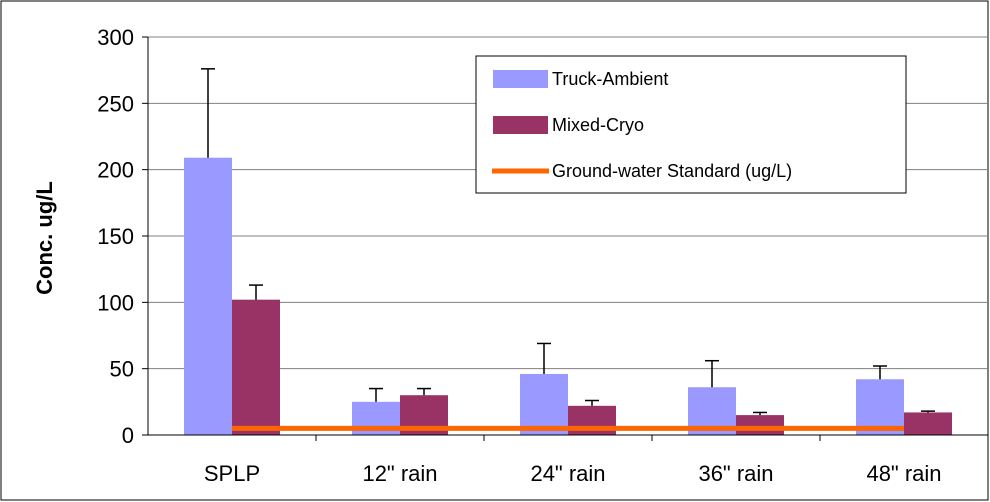  What do you see at coordinates (232, 473) in the screenshot?
I see `x-tick-label: SPLP` at bounding box center [232, 473].